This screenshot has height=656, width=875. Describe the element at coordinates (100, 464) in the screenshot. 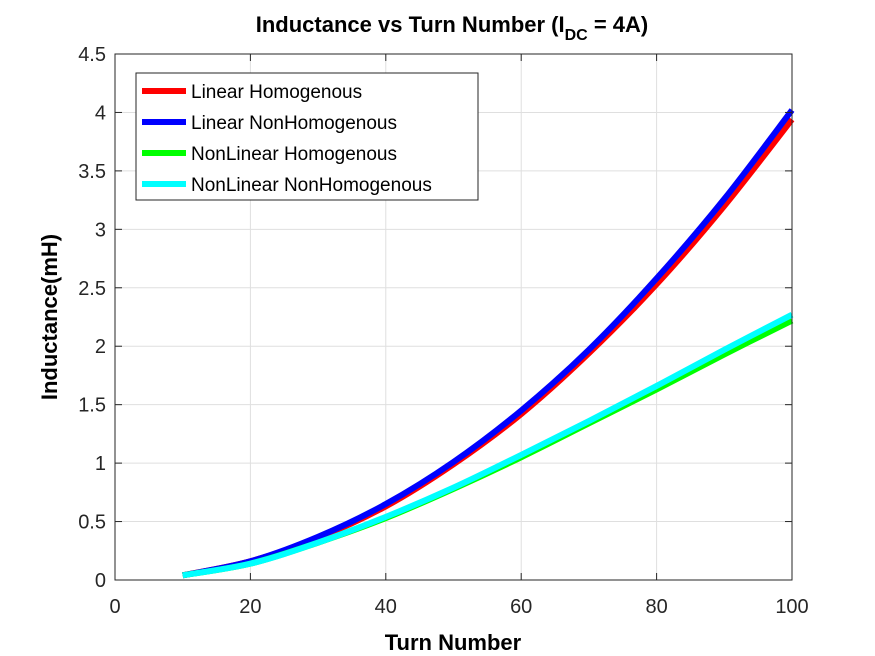

I see `y-tick-label: 1` at that location.